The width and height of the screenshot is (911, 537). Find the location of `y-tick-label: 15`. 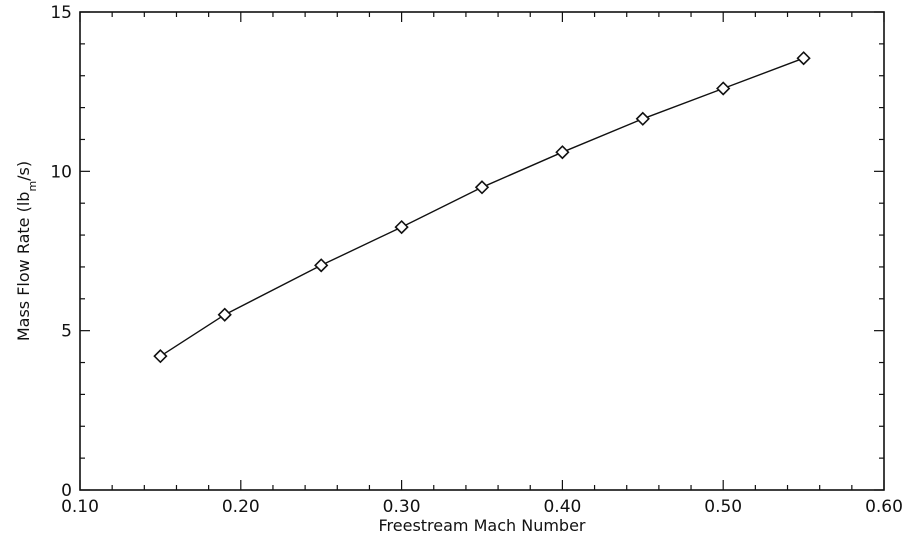

y-tick-label: 15 is located at coordinates (61, 13).